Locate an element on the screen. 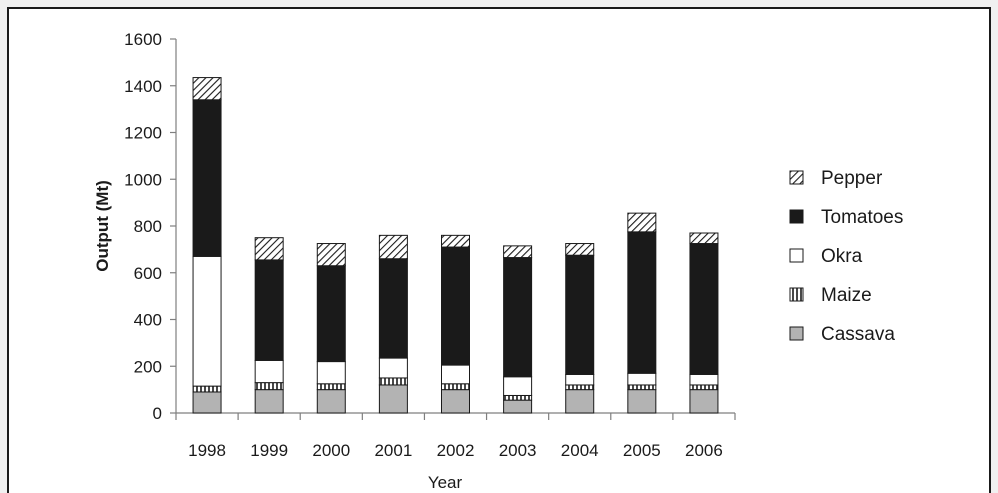  legend-label-tomatoes: Tomatoes is located at coordinates (862, 217).